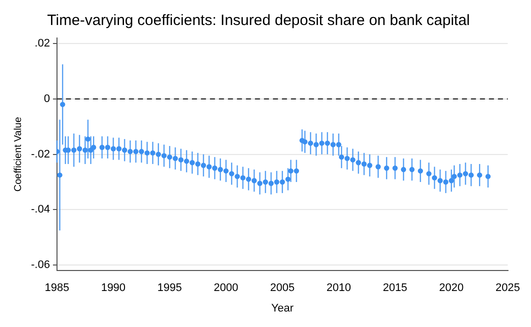 The height and width of the screenshot is (327, 531). What do you see at coordinates (508, 288) in the screenshot?
I see `x-tick-label: 2025` at bounding box center [508, 288].